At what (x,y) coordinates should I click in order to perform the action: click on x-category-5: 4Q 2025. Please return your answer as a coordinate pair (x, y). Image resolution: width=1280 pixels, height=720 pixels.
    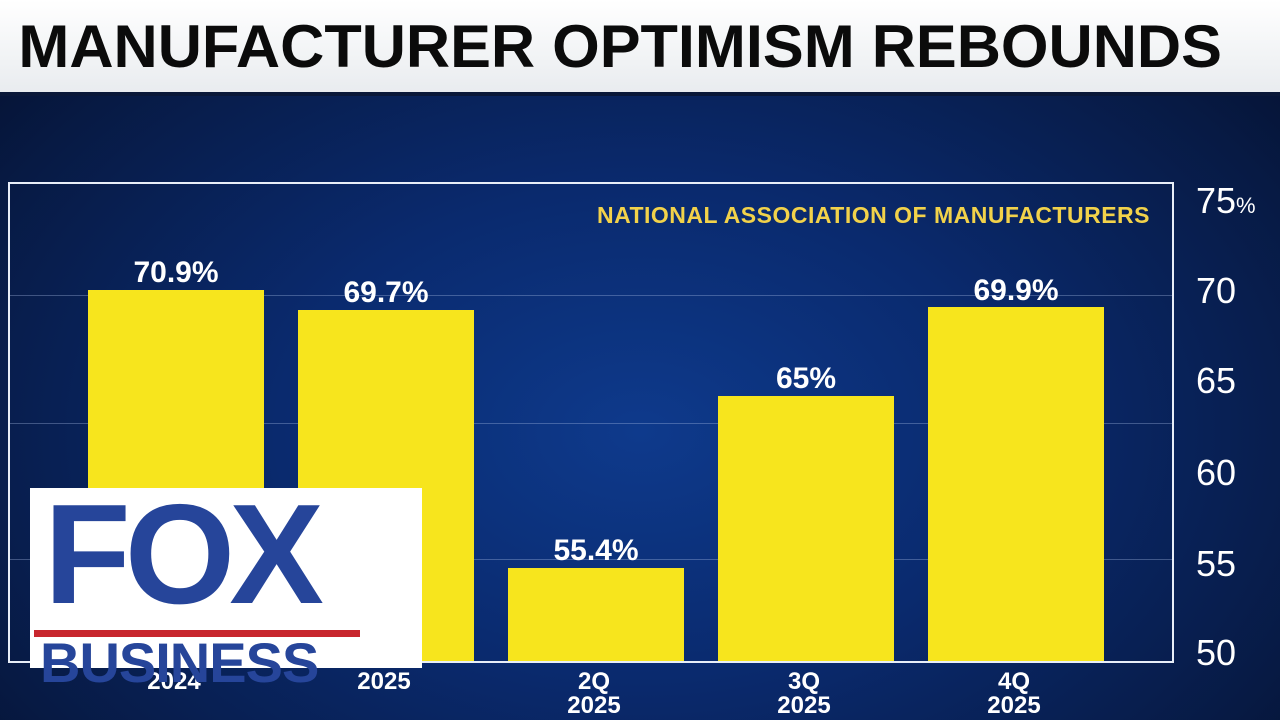
    Looking at the image, I should click on (1014, 693).